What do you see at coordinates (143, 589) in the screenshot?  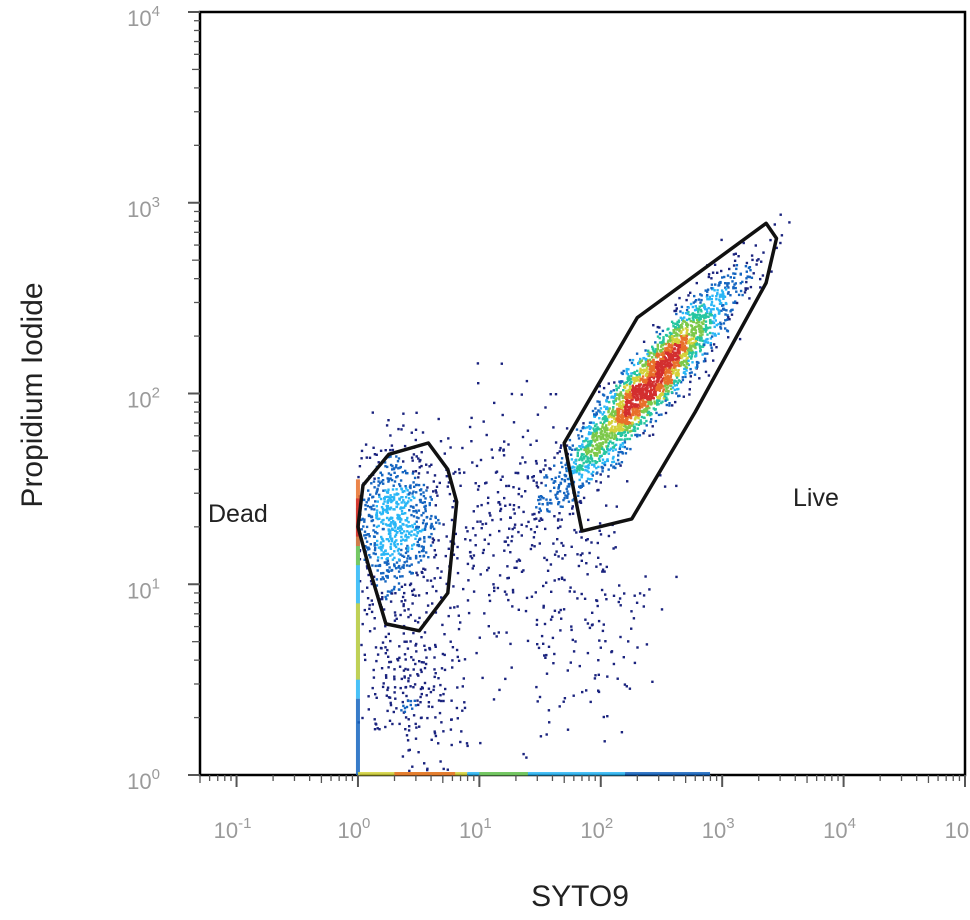 I see `y-tick-label: 101` at bounding box center [143, 589].